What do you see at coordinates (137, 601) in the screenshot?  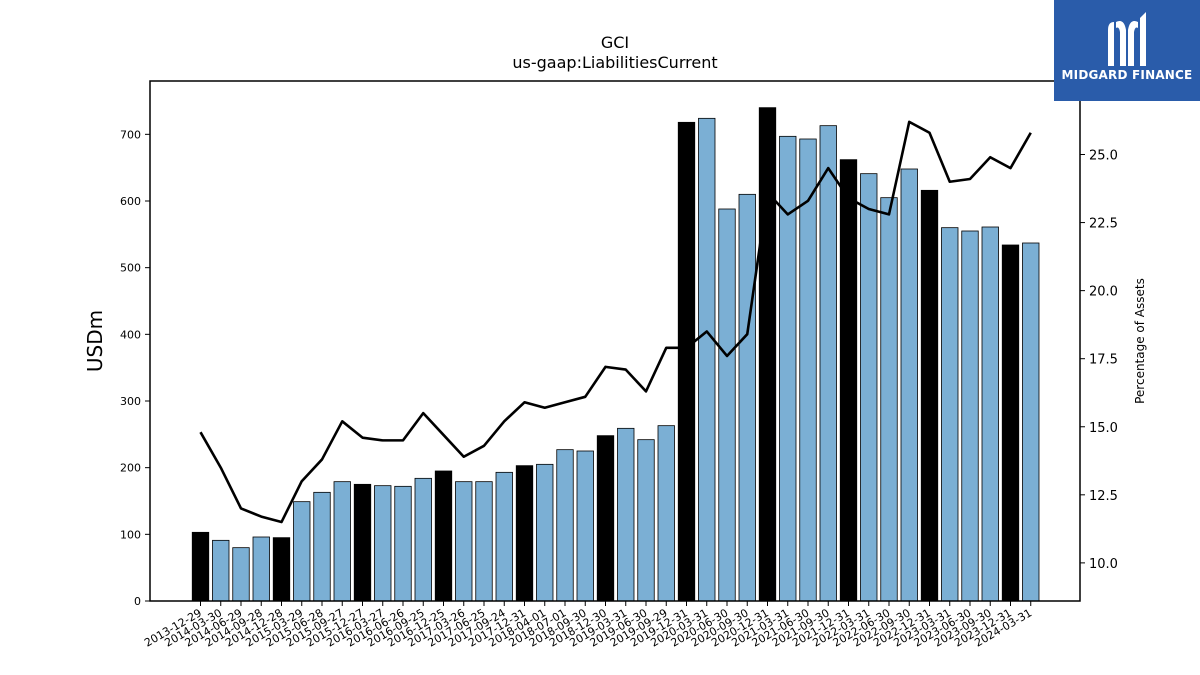 I see `y-tick-label: 0` at bounding box center [137, 601].